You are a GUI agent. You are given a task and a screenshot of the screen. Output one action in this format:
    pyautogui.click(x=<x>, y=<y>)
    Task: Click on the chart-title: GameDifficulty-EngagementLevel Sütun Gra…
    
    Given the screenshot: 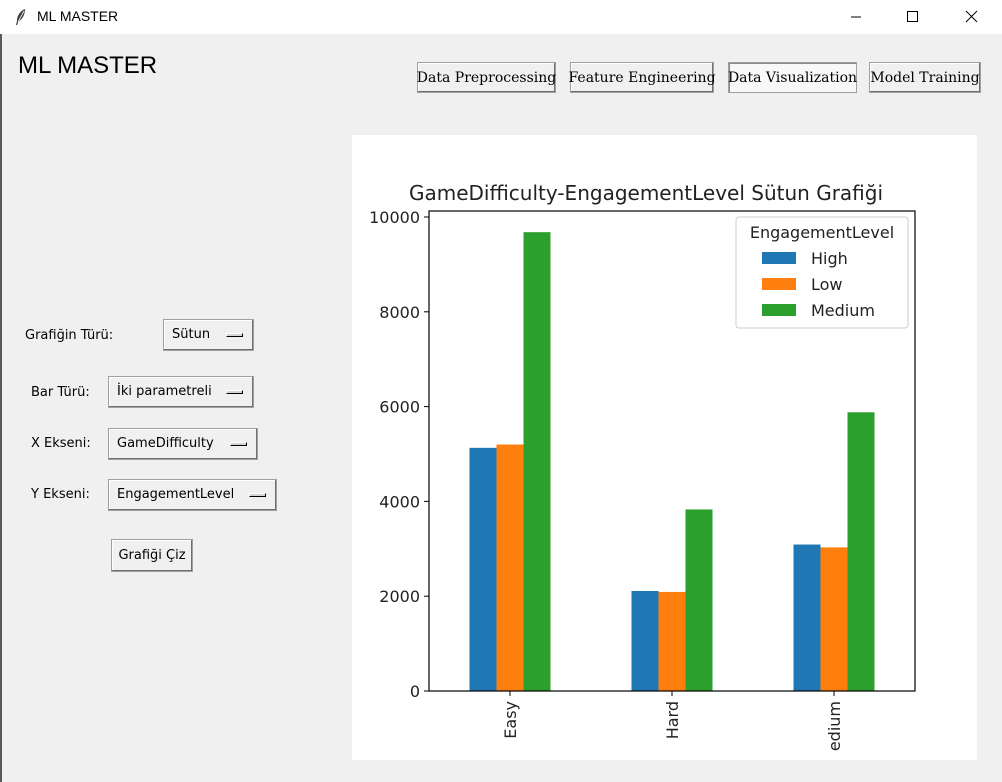 What is the action you would take?
    pyautogui.click(x=646, y=193)
    